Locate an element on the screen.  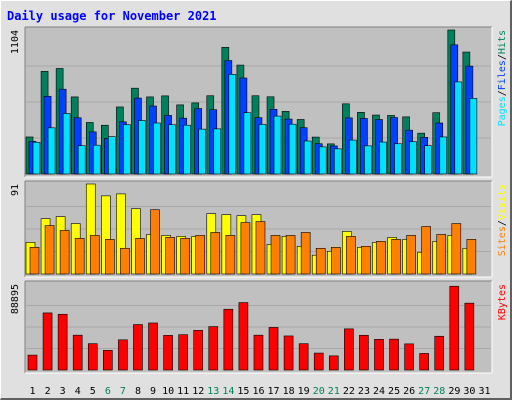
x-tick-label: 27 is located at coordinates (424, 391).